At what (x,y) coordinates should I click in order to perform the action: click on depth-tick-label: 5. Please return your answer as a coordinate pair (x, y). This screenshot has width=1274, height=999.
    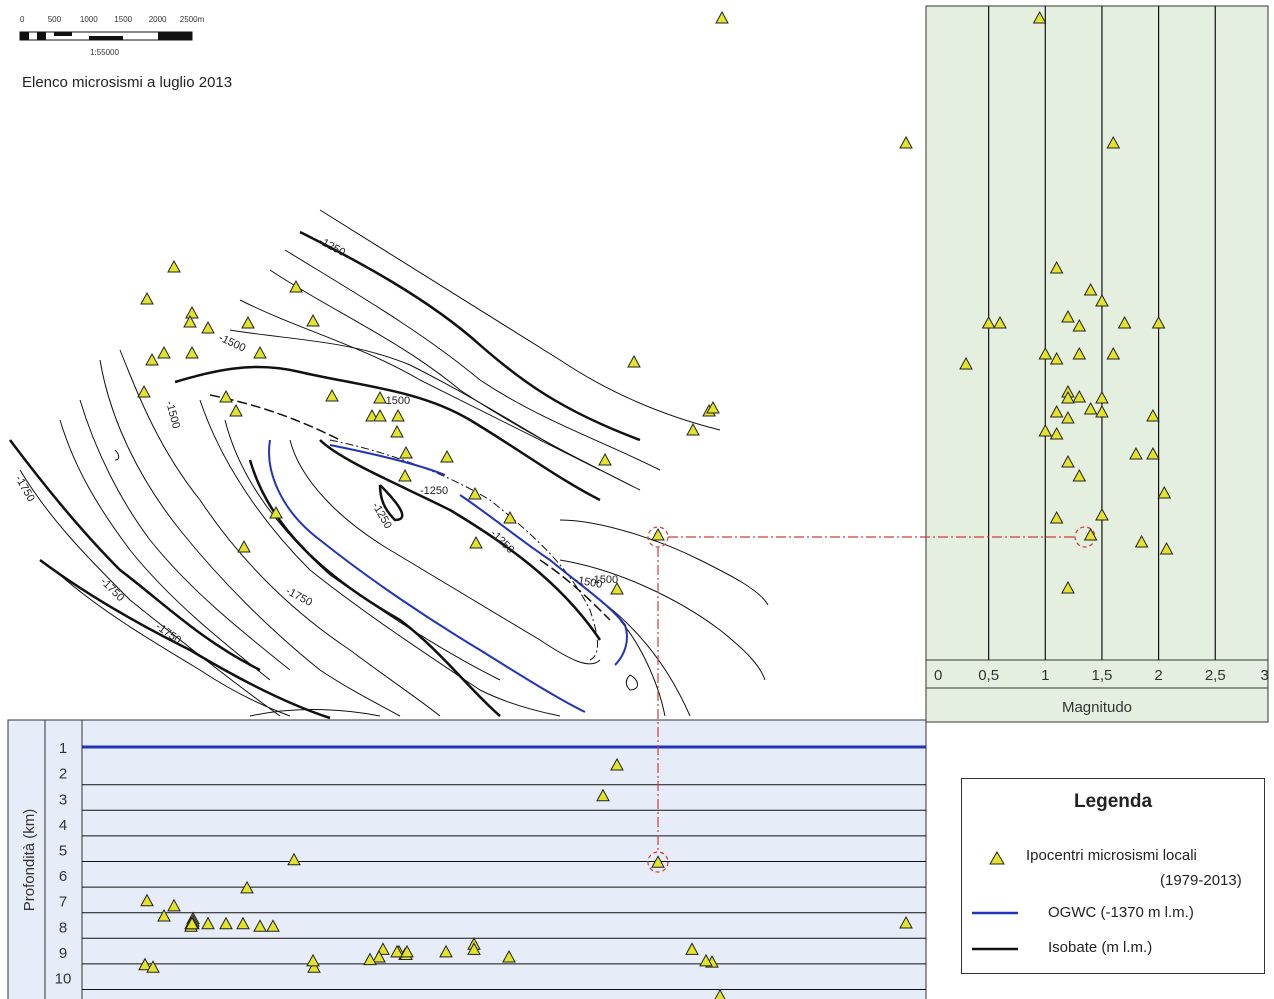
    Looking at the image, I should click on (63, 851).